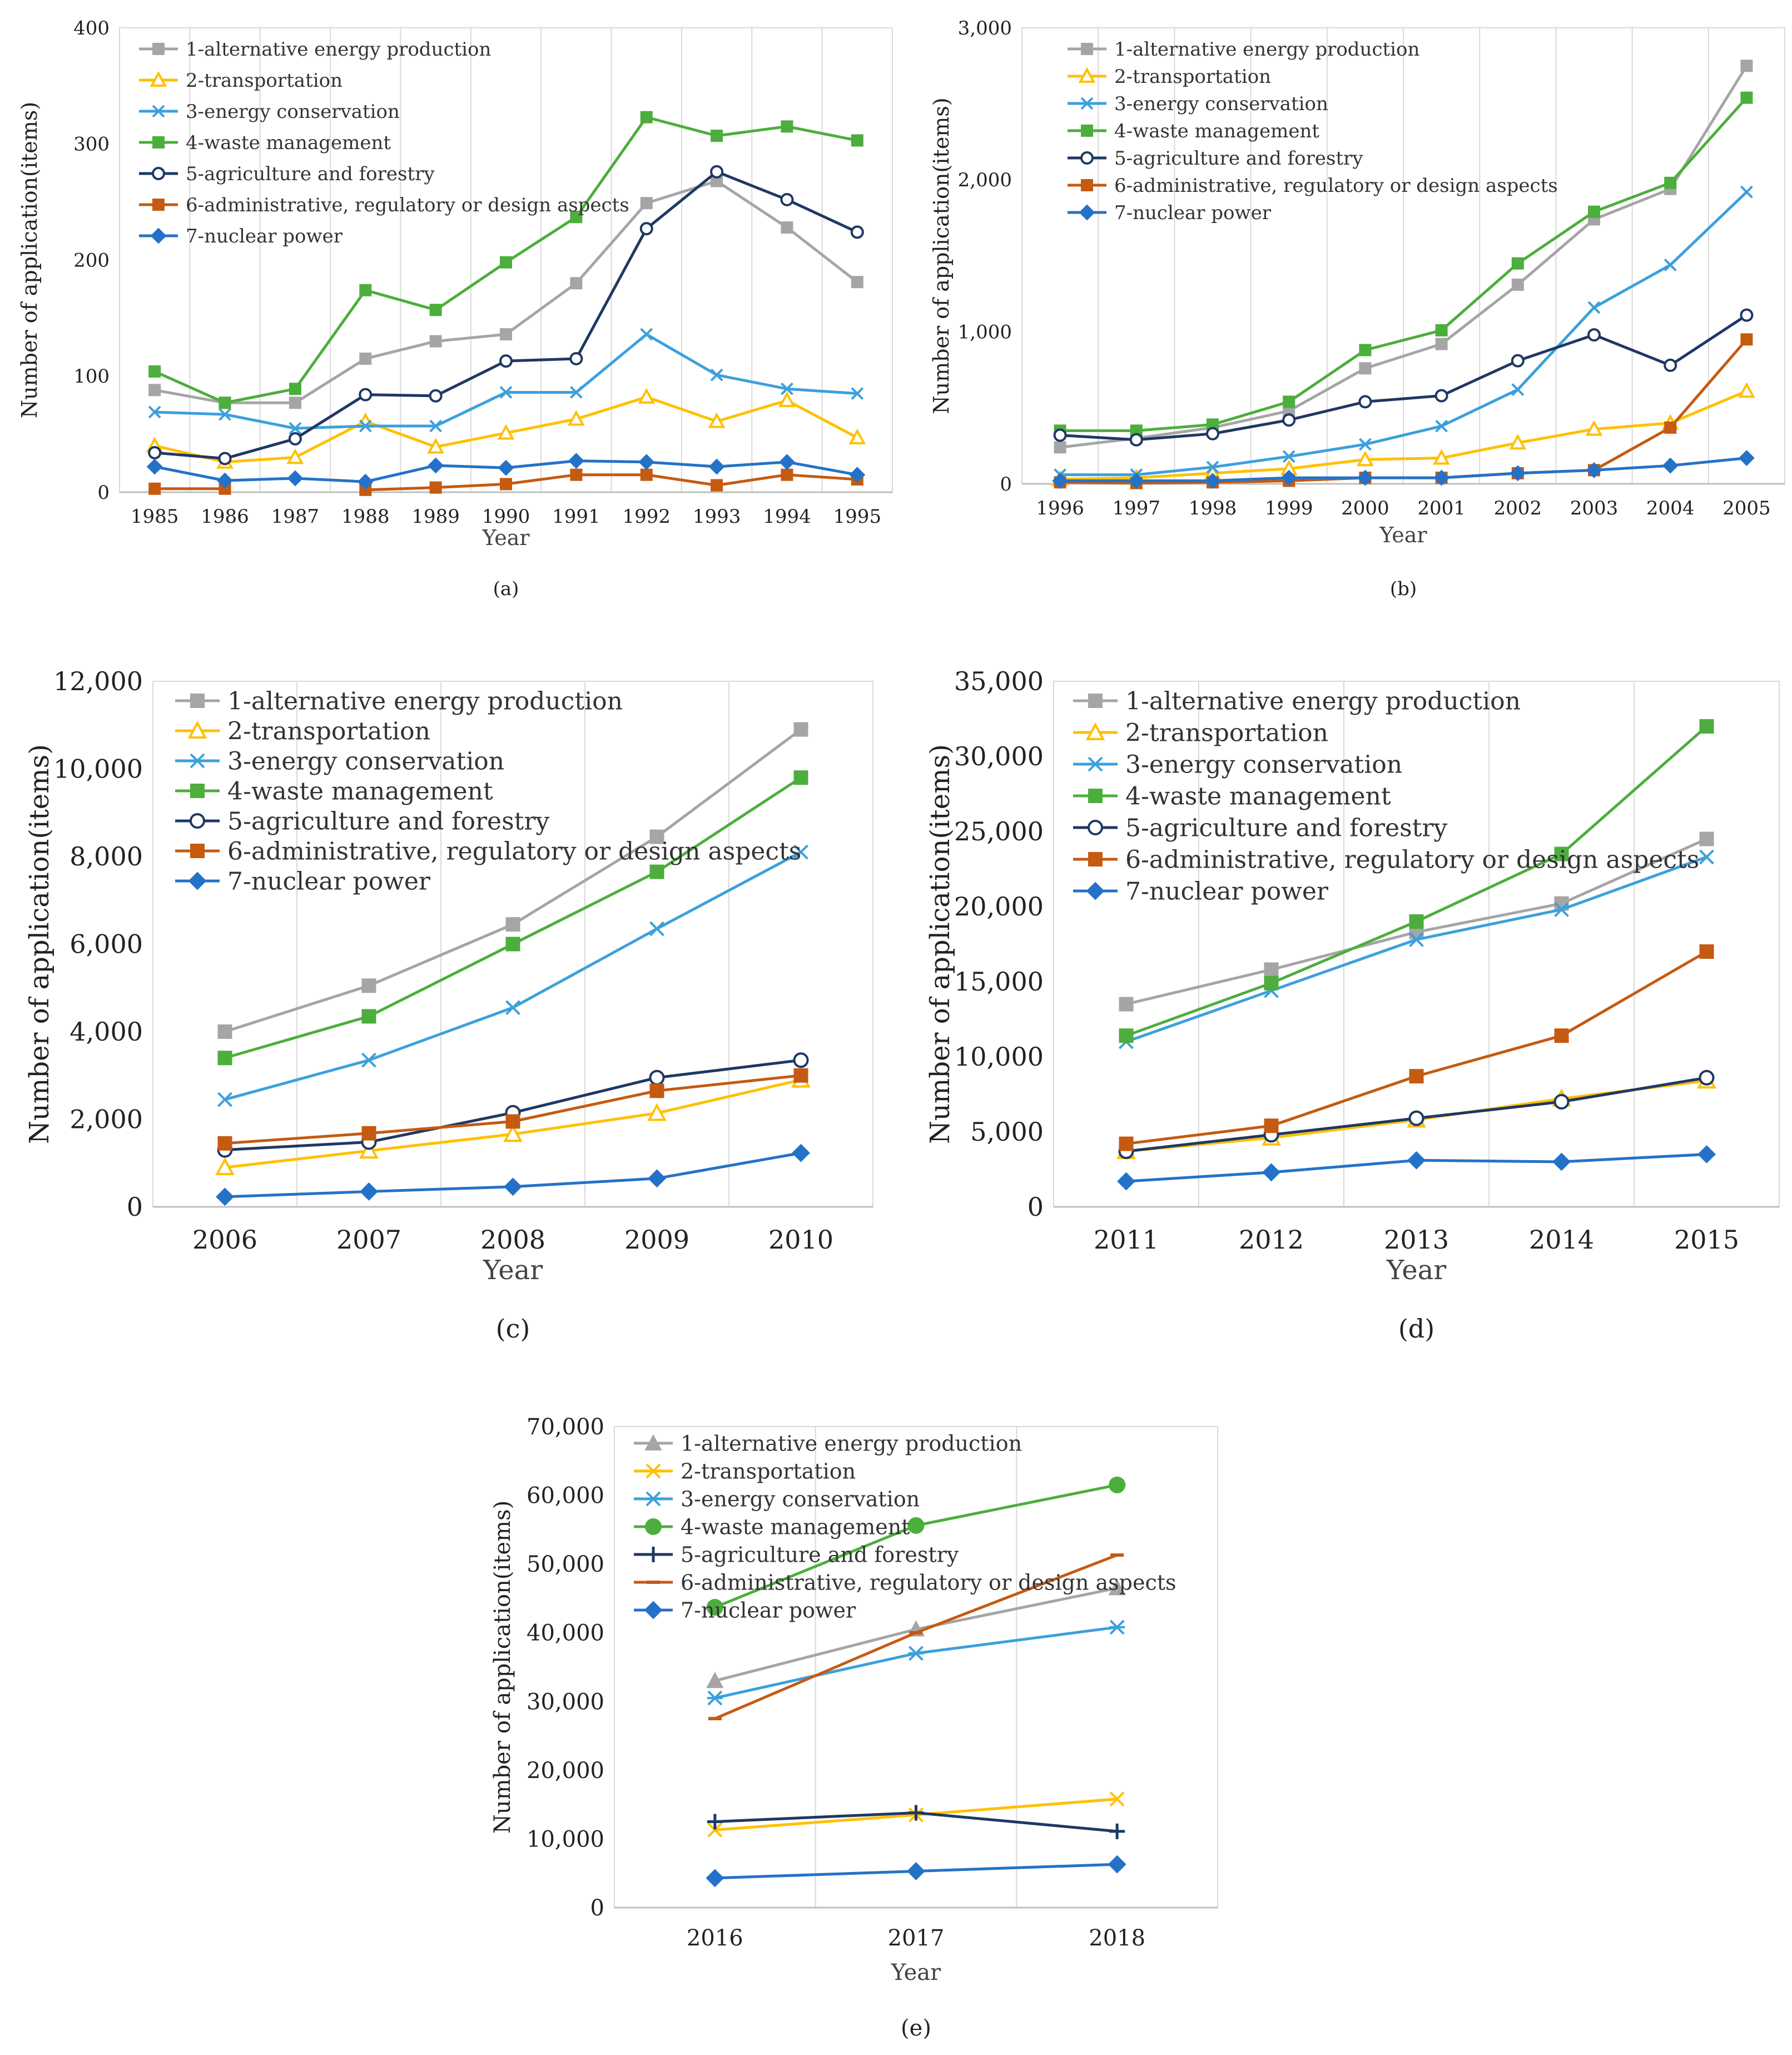 Image resolution: width=1792 pixels, height=2055 pixels. What do you see at coordinates (106, 856) in the screenshot?
I see `y-tick-label: 8,000` at bounding box center [106, 856].